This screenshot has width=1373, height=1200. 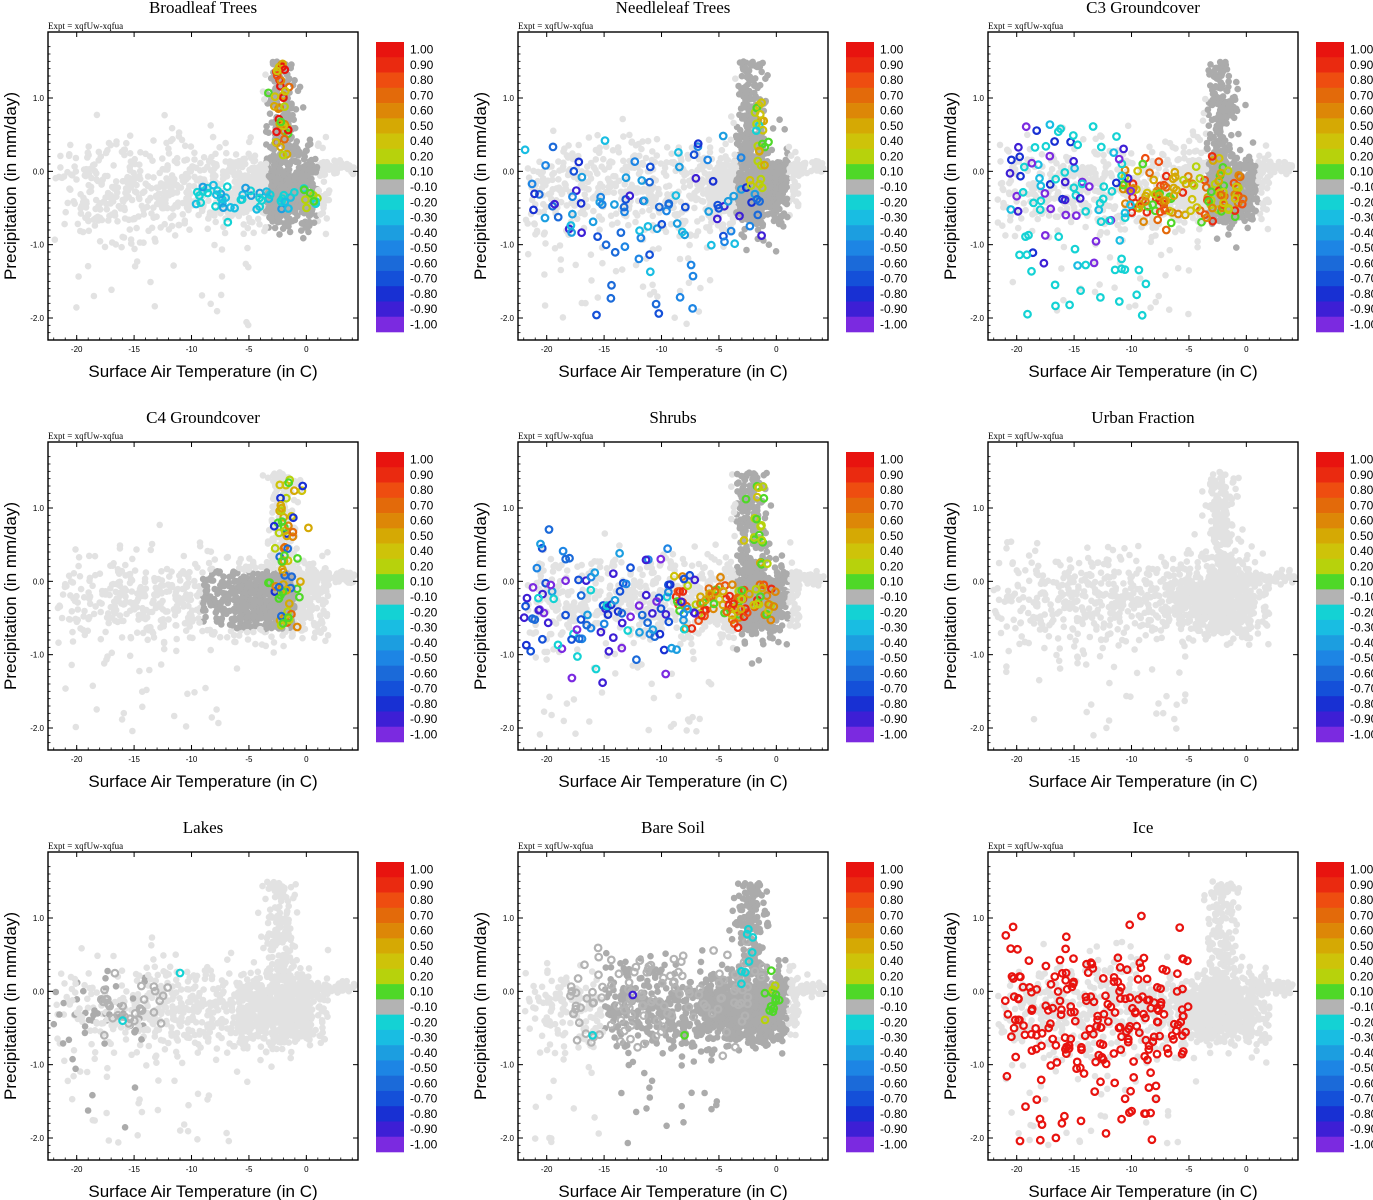 What do you see at coordinates (424, 218) in the screenshot?
I see `colorbar-label: -0.30` at bounding box center [424, 218].